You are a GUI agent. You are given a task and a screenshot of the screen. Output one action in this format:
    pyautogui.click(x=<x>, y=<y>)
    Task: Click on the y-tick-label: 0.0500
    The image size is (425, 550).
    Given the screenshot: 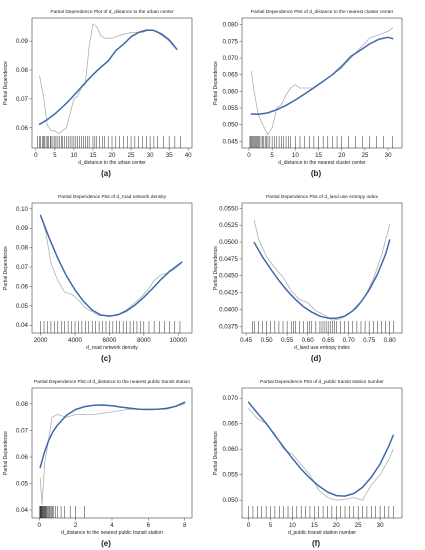 What is the action you would take?
    pyautogui.click(x=228, y=242)
    